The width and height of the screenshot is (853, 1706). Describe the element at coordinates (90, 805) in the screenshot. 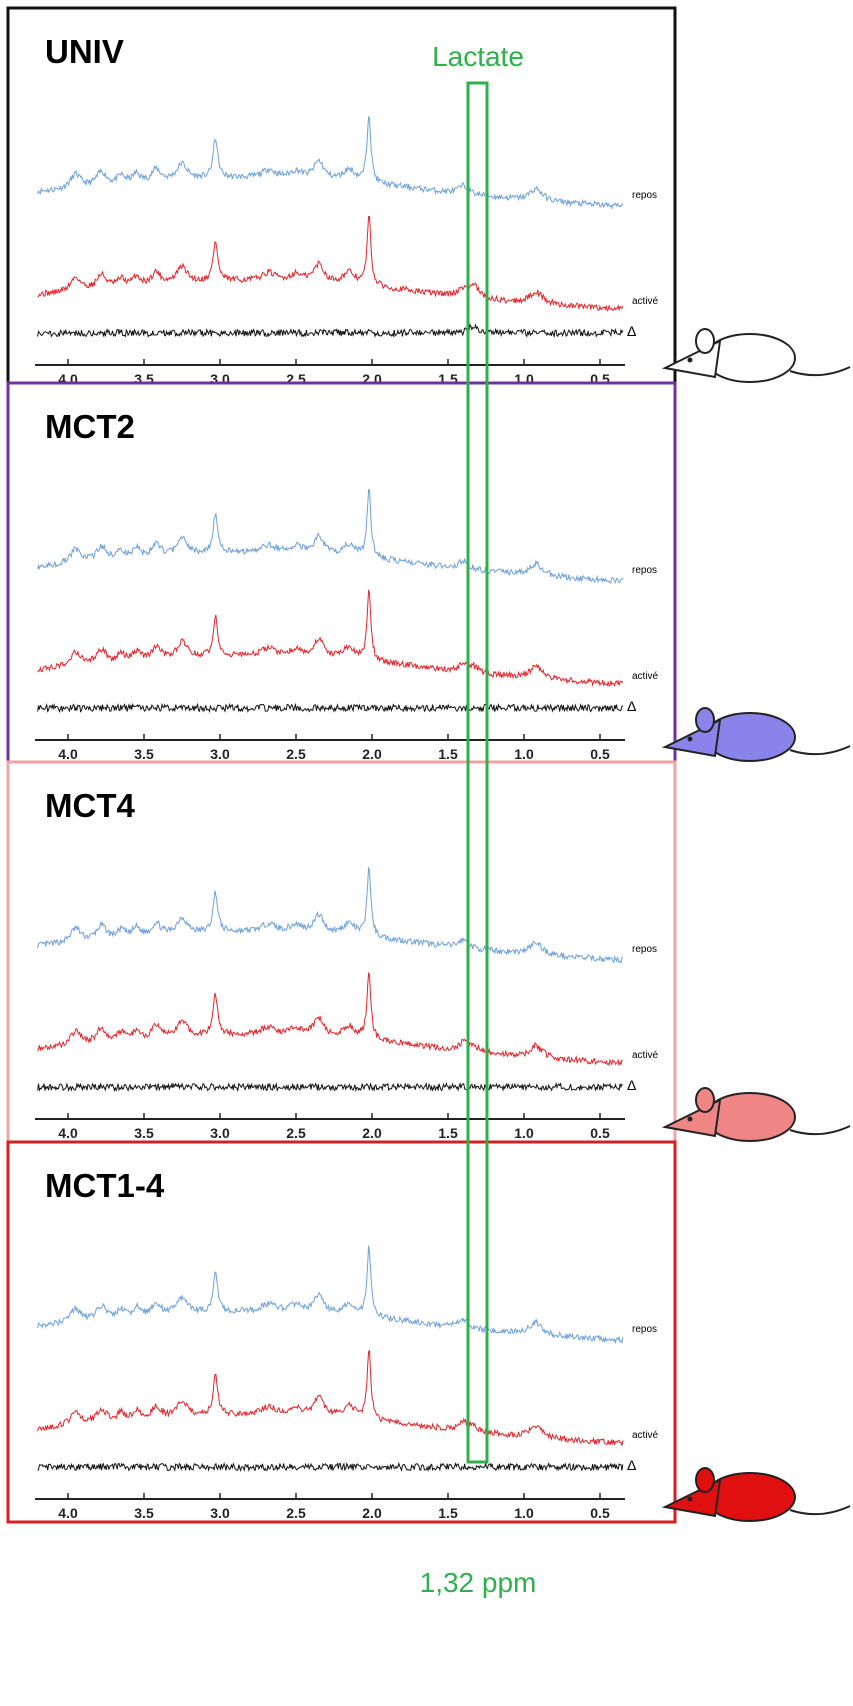

I see `panel-title: MCT4` at that location.